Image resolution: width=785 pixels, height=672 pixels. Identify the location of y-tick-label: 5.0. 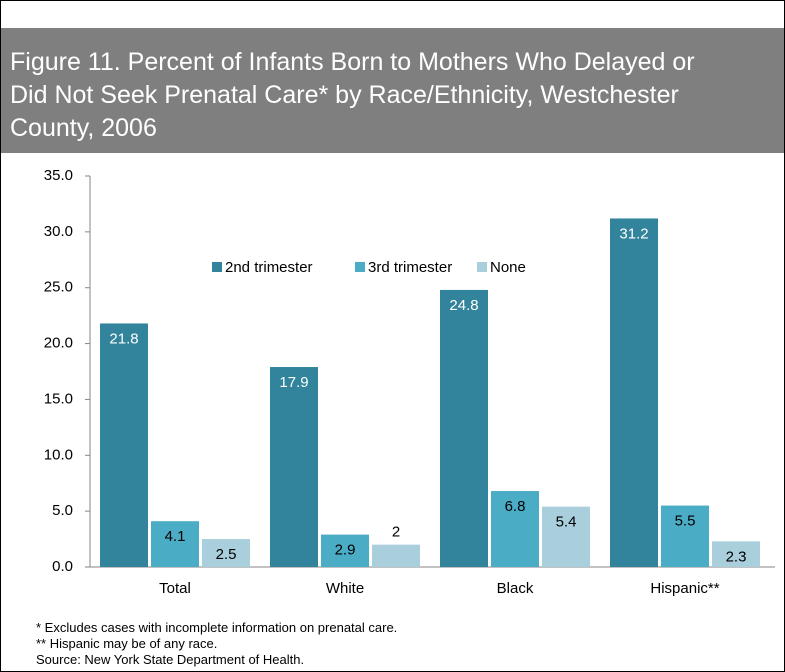
(62, 510).